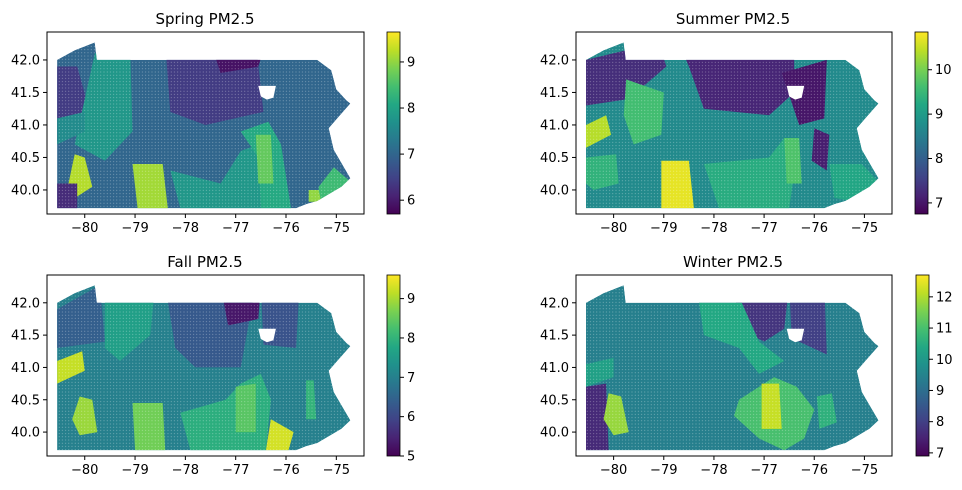 The height and width of the screenshot is (490, 962). I want to click on colorbar: 5 6 7 8 9, so click(400, 369).